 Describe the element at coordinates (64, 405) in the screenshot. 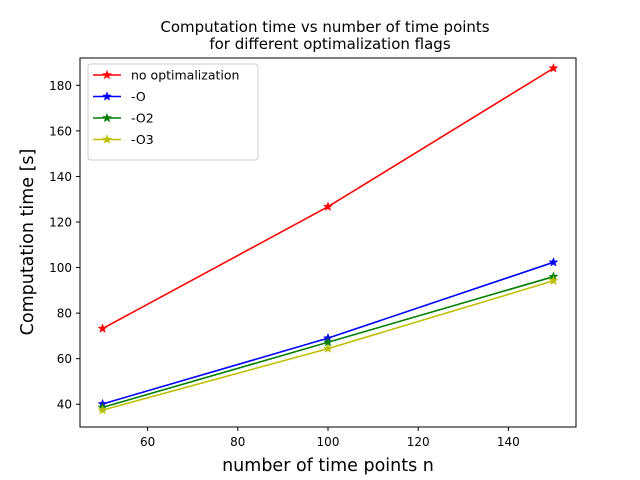

I see `y-tick-label: 40` at that location.